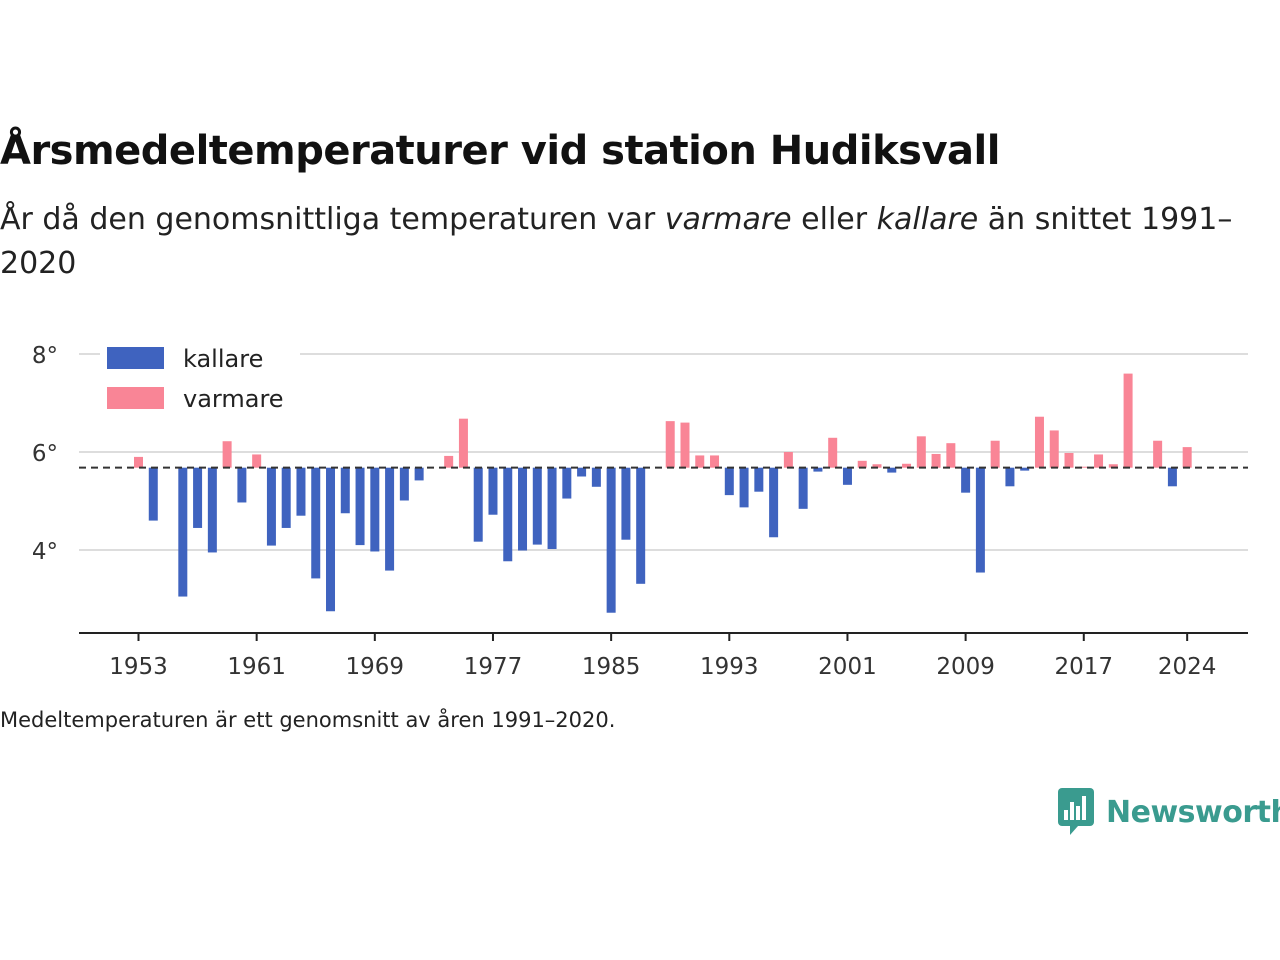  I want to click on y-tick-label: 4°, so click(45, 552).